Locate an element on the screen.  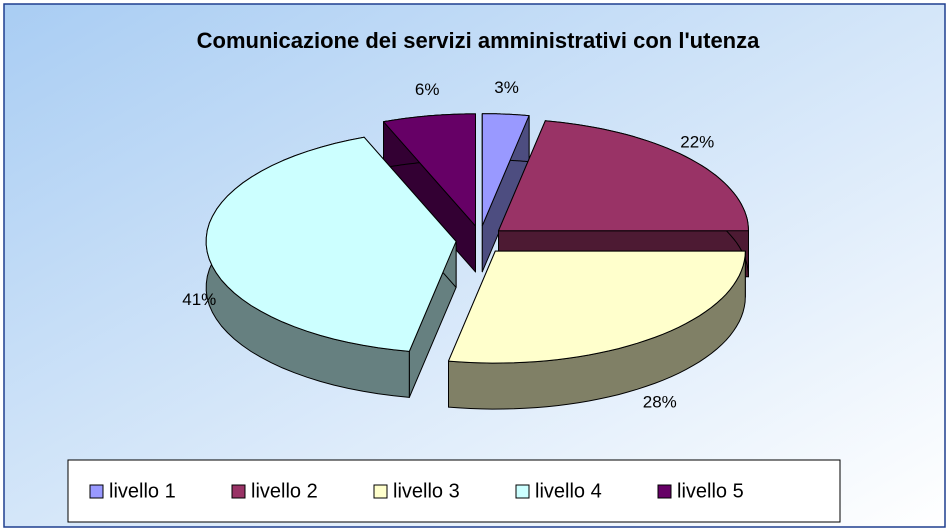
data-label: 28% is located at coordinates (660, 402).